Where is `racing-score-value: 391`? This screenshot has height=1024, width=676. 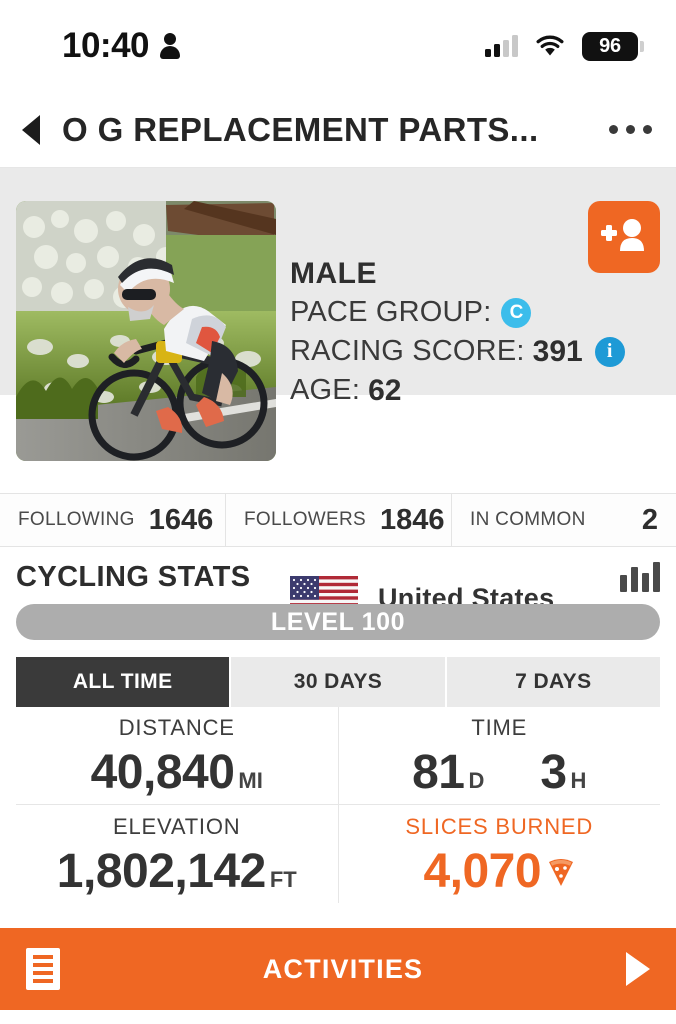 racing-score-value: 391 is located at coordinates (557, 351).